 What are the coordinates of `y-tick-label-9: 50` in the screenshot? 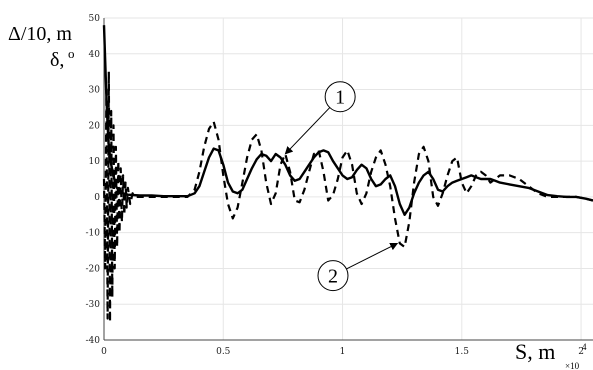 It's located at (95, 19).